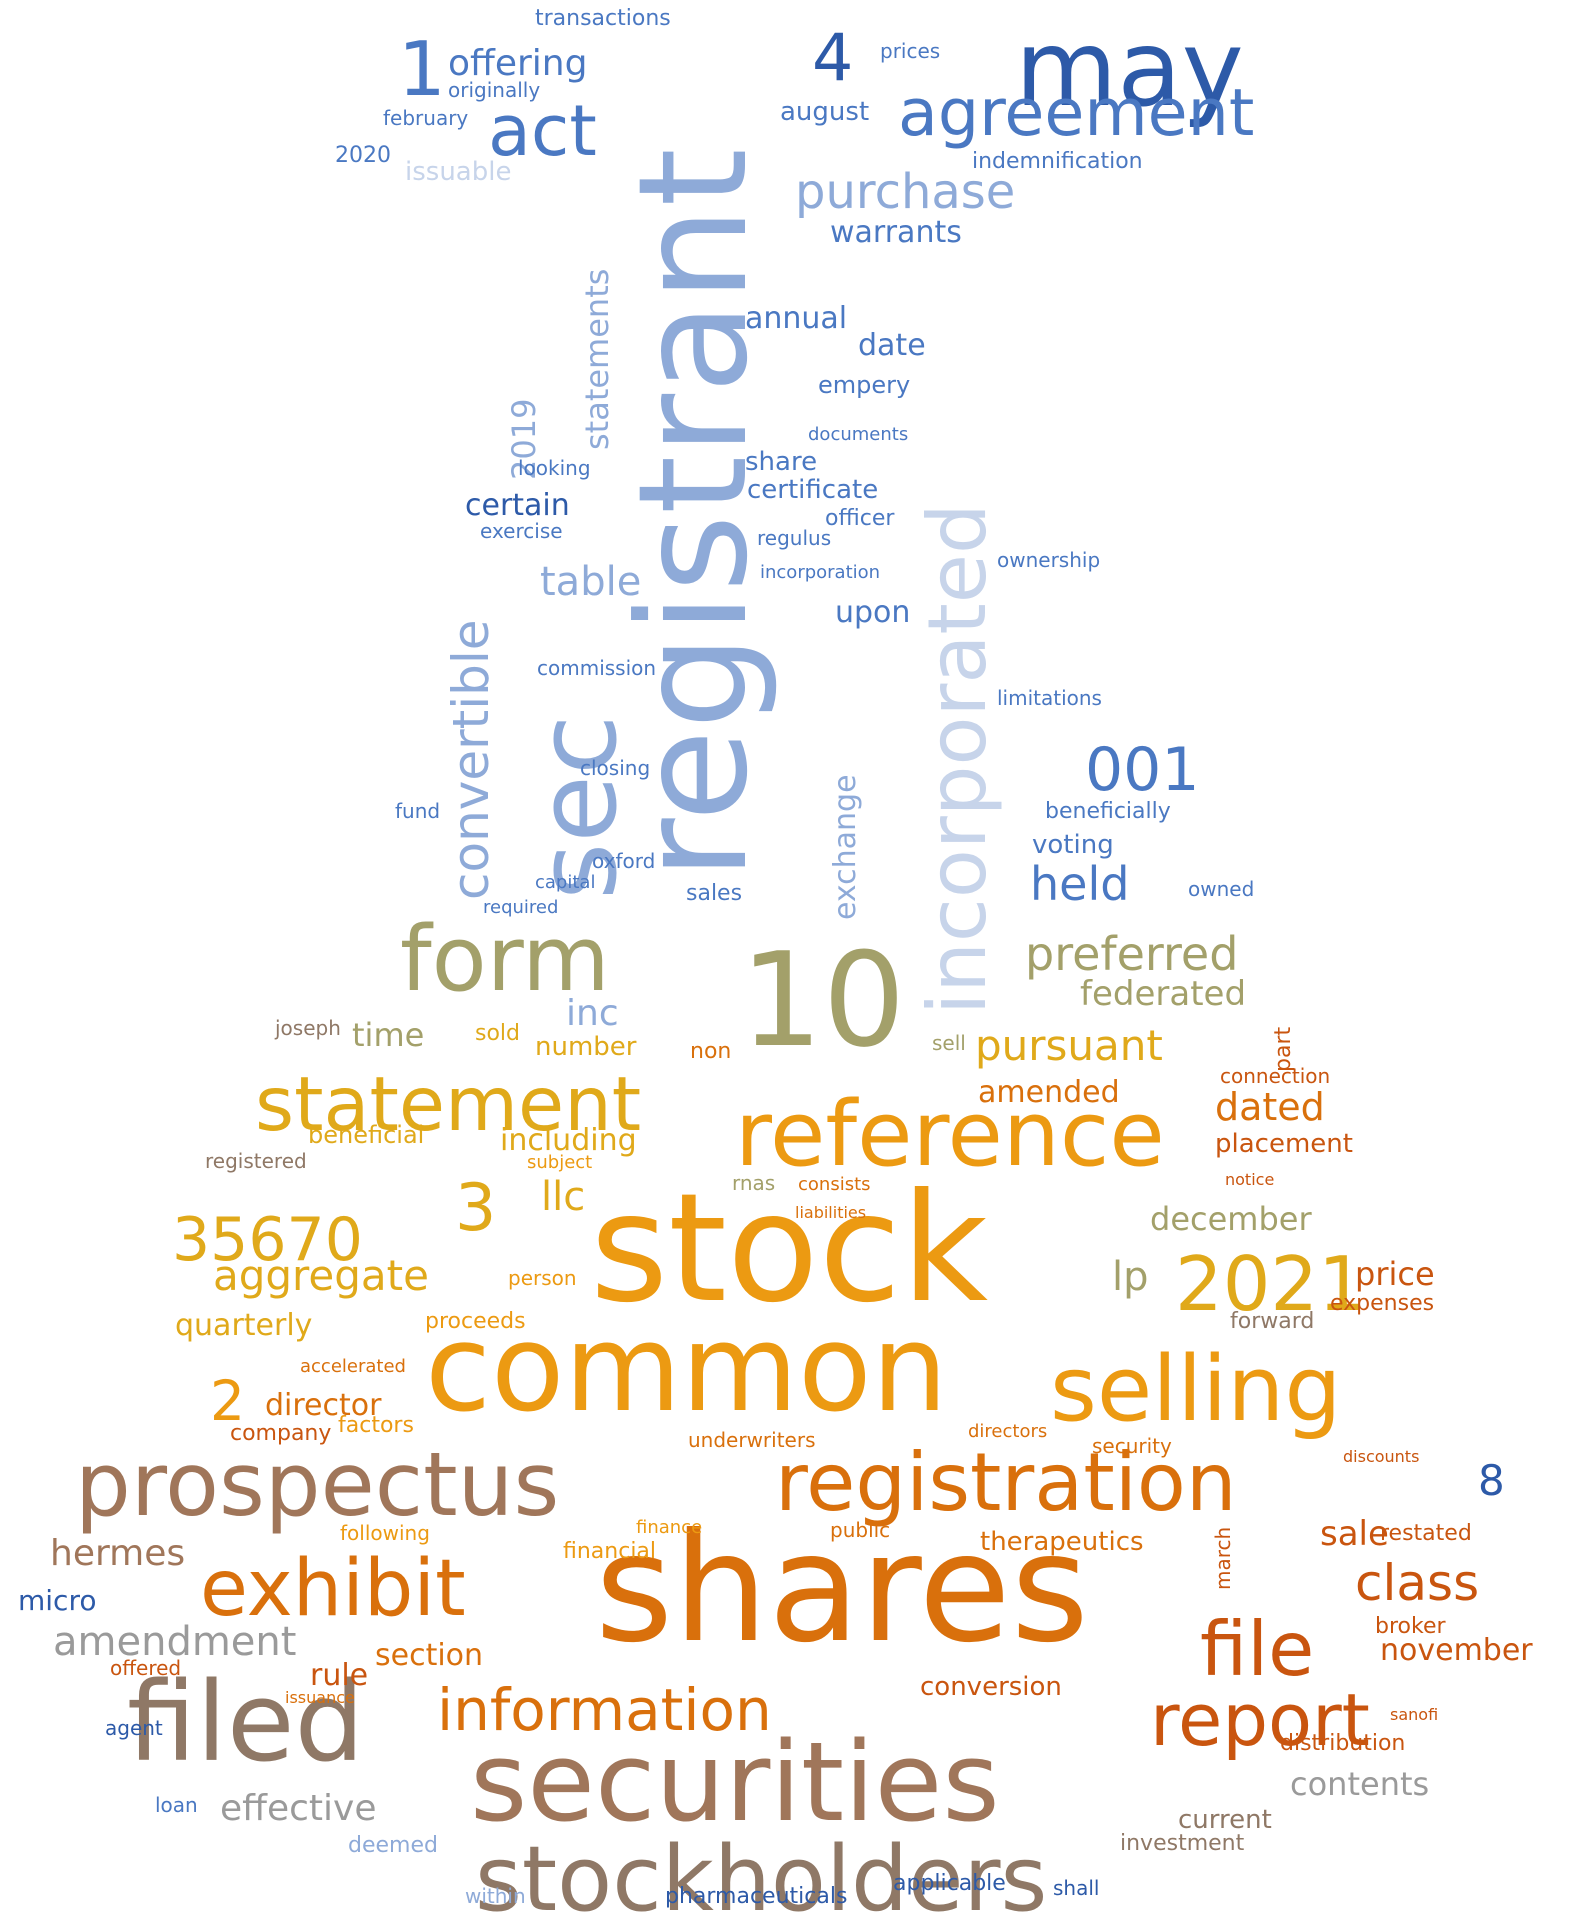  I want to click on word-form: form, so click(505, 959).